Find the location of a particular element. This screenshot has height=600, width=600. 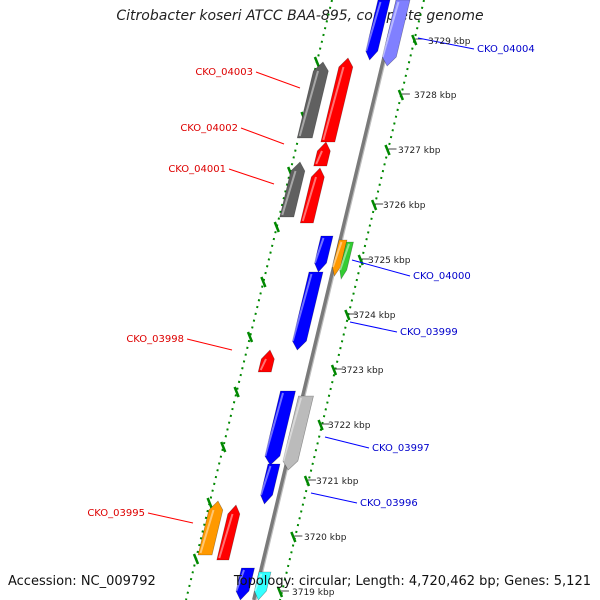

gene-cko-04001-red is located at coordinates (312, 195).